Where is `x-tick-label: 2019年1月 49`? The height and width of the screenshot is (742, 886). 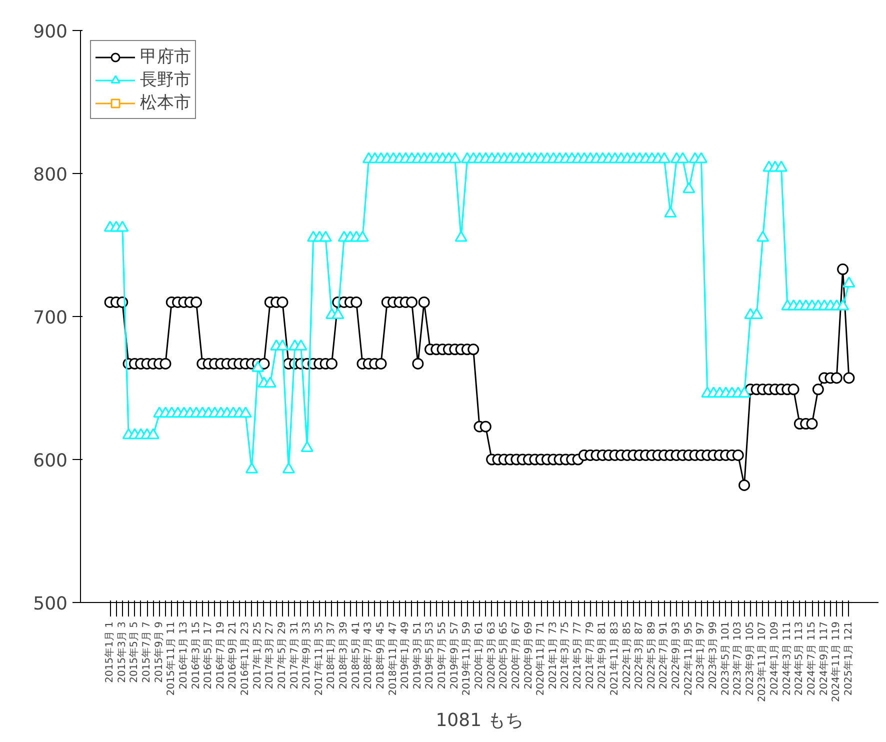 x-tick-label: 2019年1月 49 is located at coordinates (405, 655).